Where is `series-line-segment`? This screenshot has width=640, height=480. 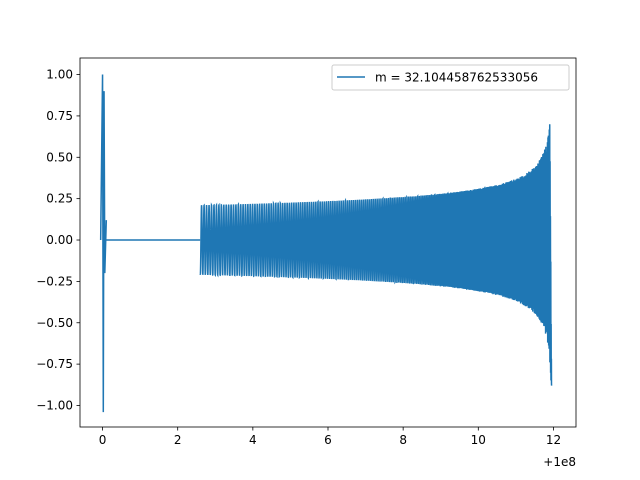 series-line-segment is located at coordinates (103, 243).